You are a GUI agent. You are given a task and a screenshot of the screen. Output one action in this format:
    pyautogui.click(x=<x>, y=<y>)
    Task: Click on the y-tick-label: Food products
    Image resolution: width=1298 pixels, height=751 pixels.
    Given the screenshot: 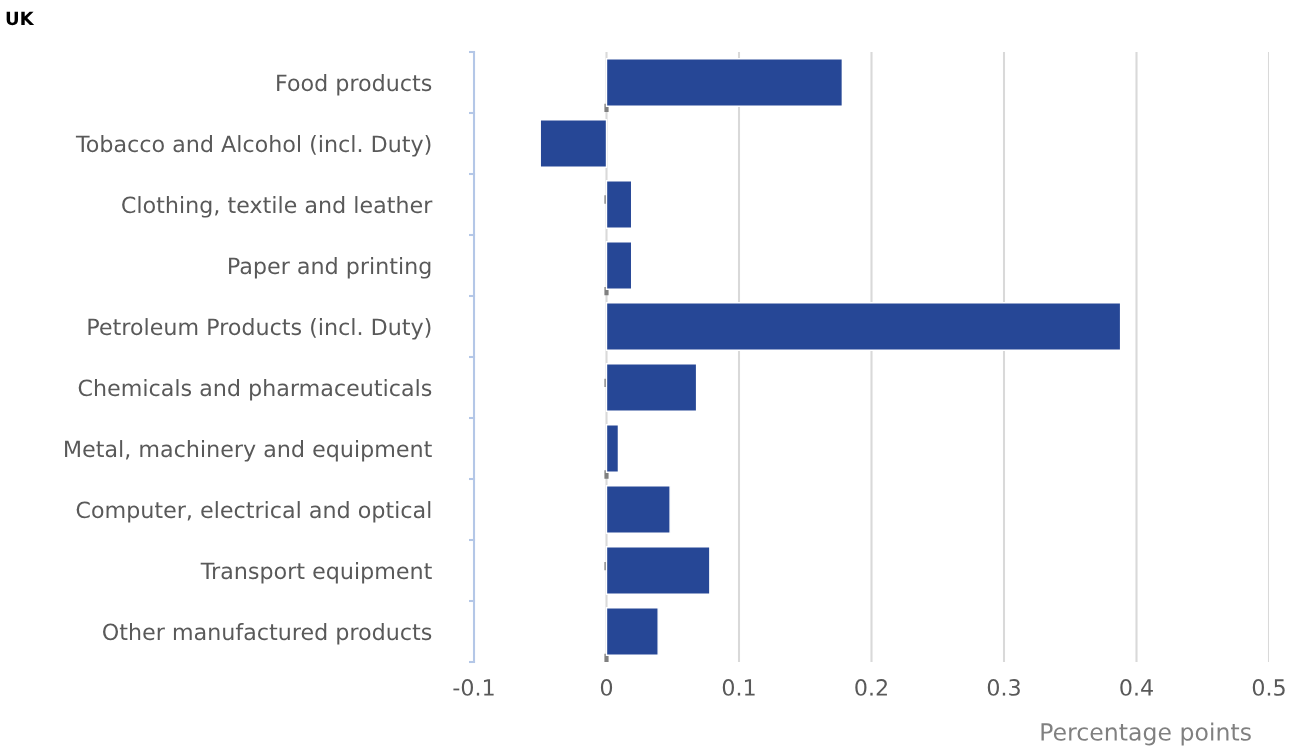 What is the action you would take?
    pyautogui.click(x=354, y=85)
    